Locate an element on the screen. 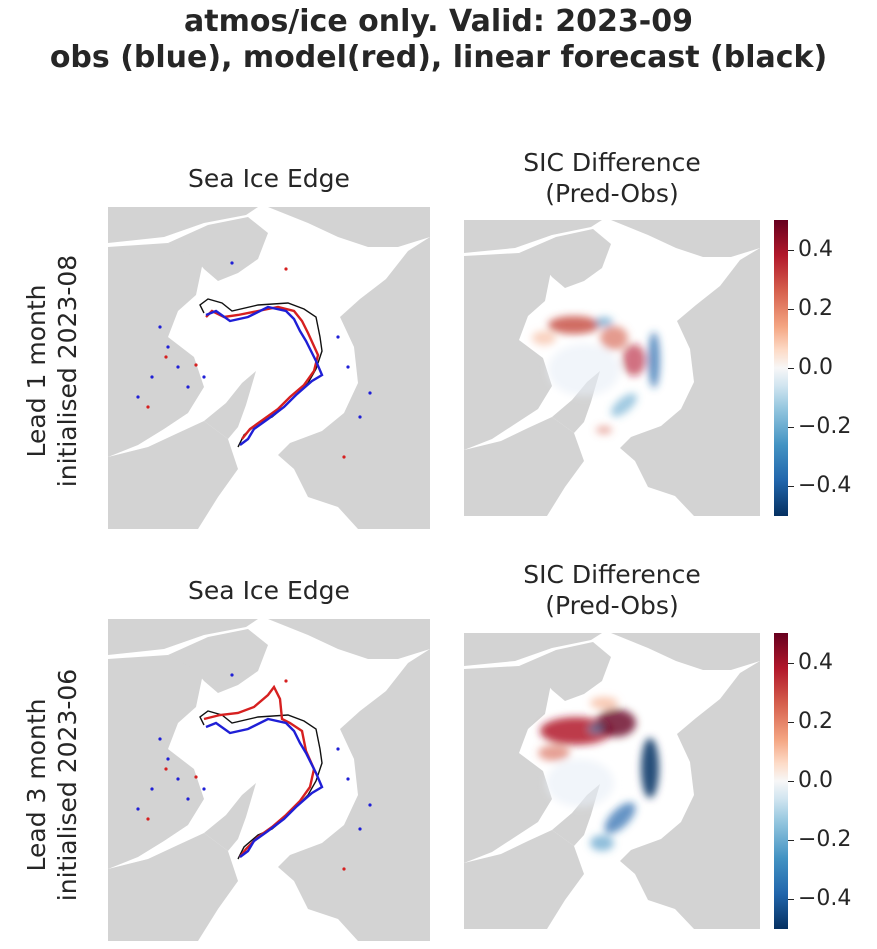 Image resolution: width=877 pixels, height=949 pixels. figure-title-line1: atmos/ice only. Valid: 2023-09 is located at coordinates (438, 21).